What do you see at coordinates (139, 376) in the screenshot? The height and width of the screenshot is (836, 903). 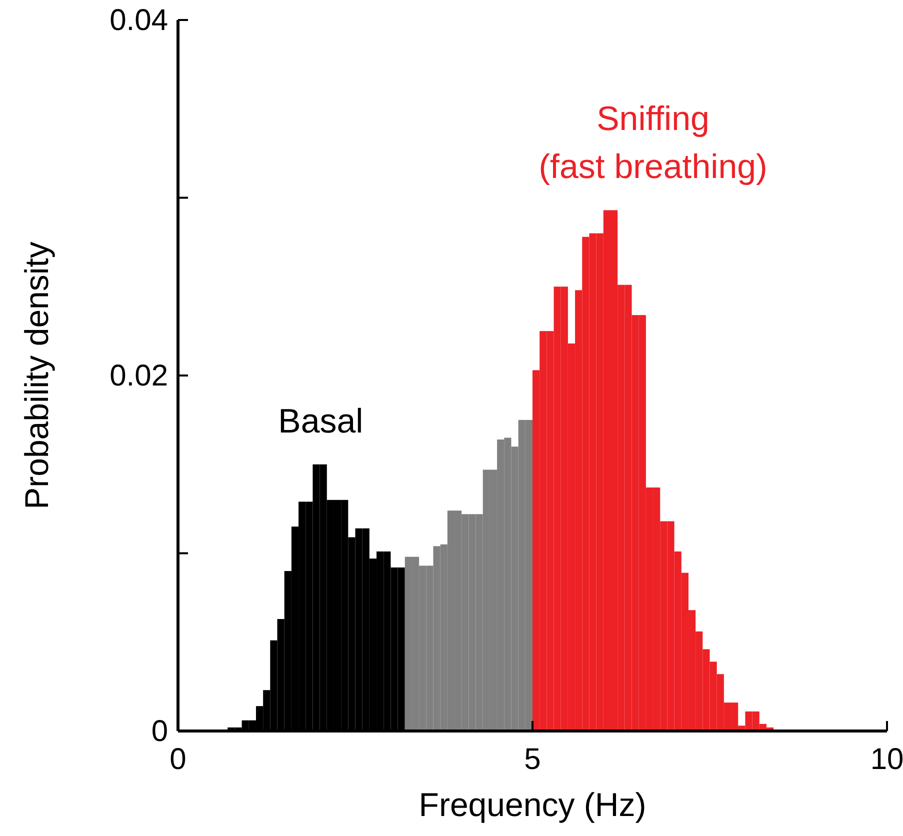 I see `y-tick-label: 0.02` at bounding box center [139, 376].